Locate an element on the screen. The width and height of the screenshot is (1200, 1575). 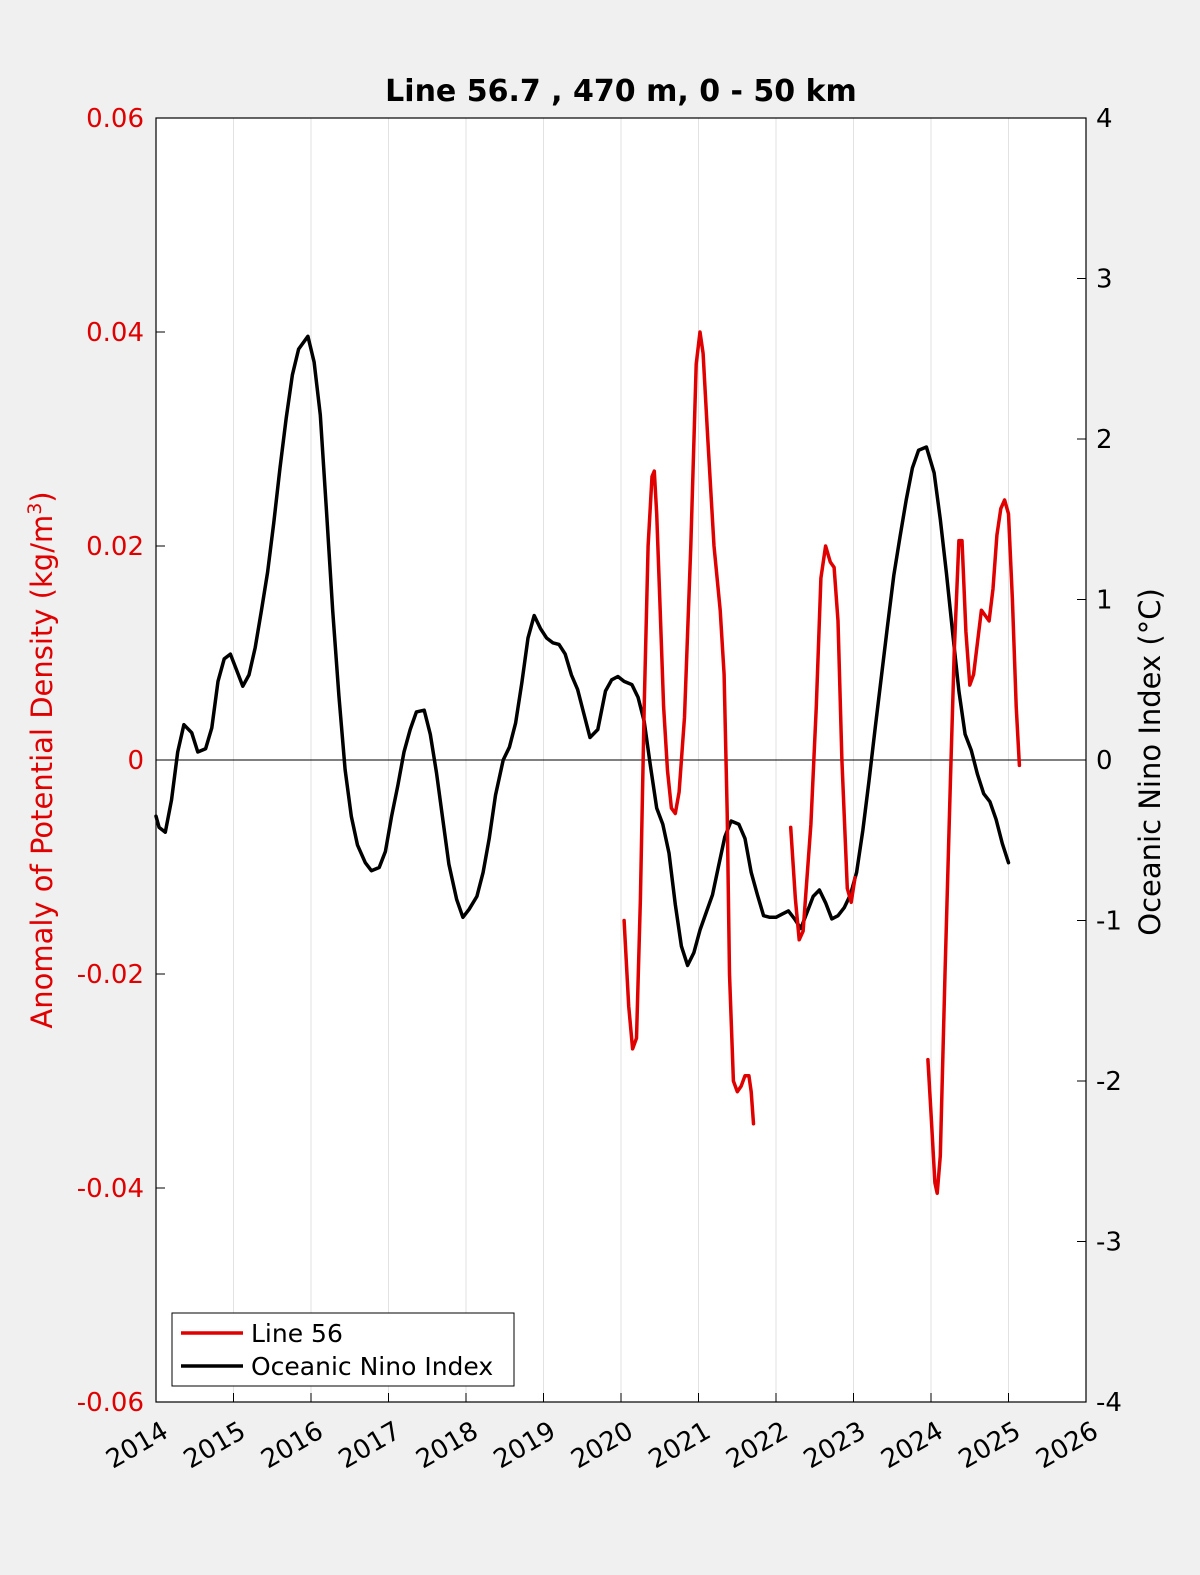
legend-box is located at coordinates (343, 1349).